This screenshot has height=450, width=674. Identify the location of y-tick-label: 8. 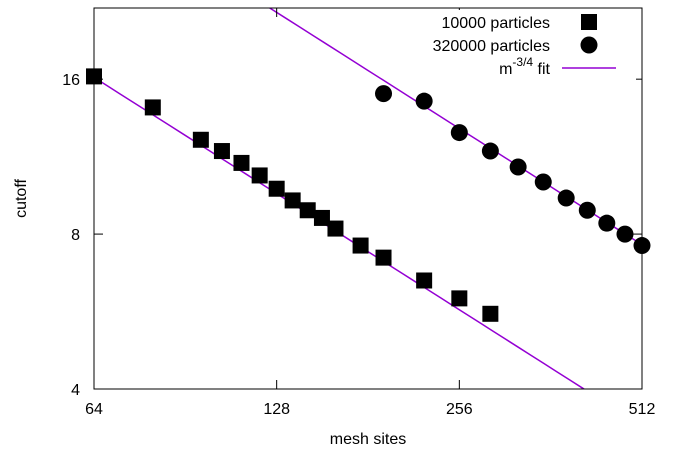
(75, 235).